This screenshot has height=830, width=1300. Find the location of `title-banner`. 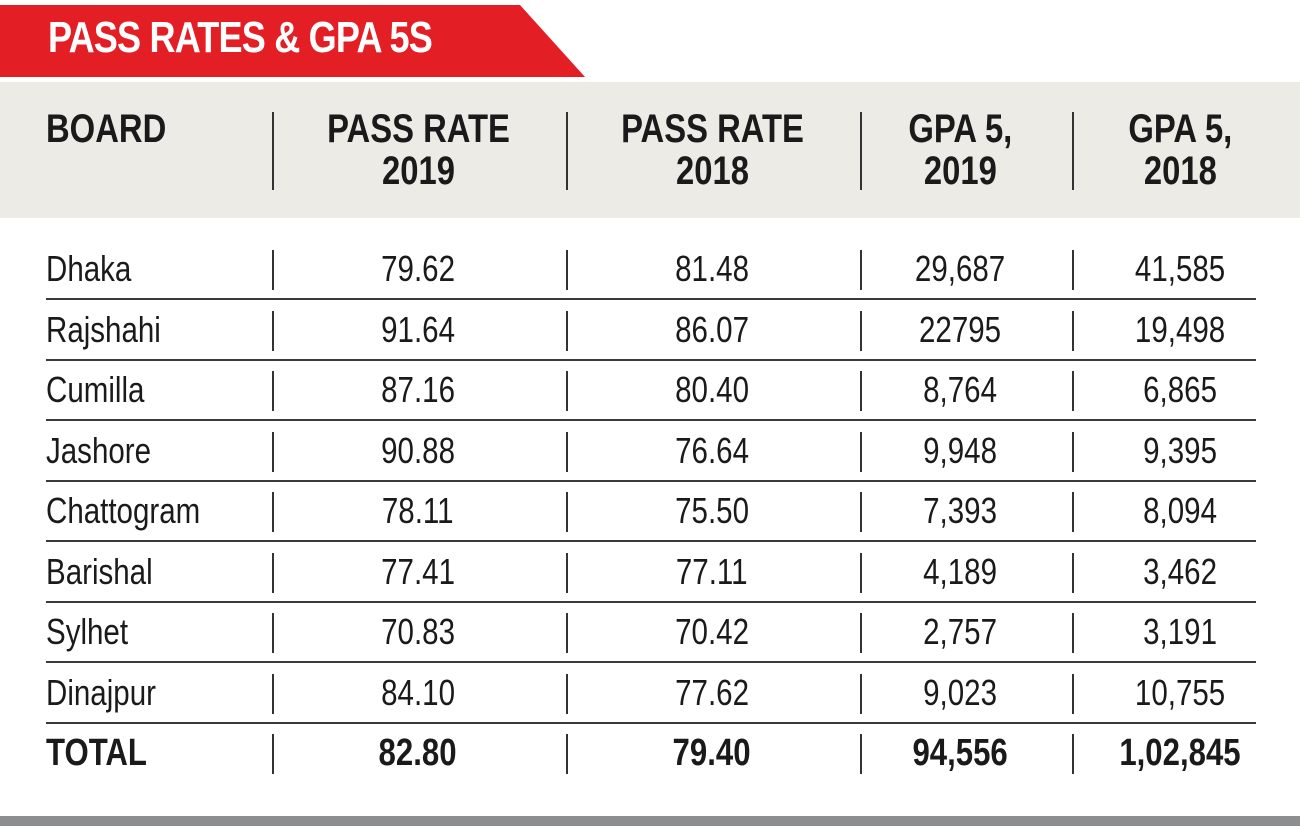

title-banner is located at coordinates (292, 41).